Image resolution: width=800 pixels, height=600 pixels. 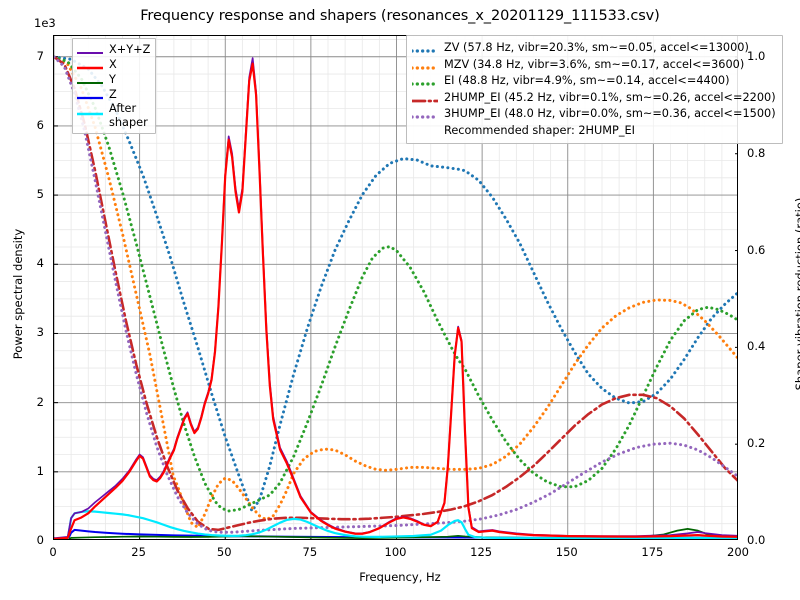 I want to click on x-tick-label: 125, so click(x=481, y=552).